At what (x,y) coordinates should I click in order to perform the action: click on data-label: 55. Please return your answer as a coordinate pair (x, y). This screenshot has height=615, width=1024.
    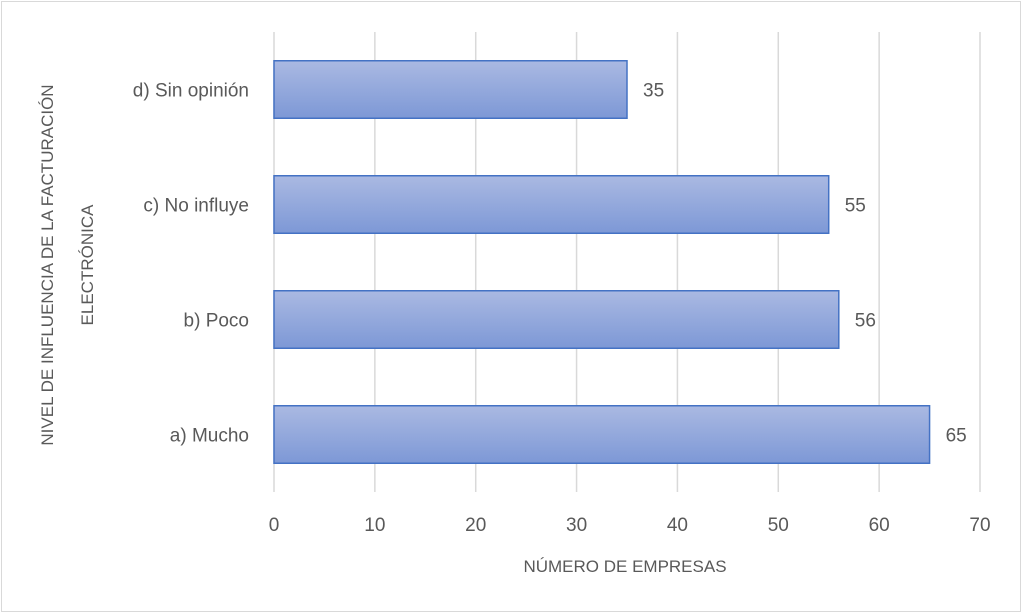
    Looking at the image, I should click on (855, 206).